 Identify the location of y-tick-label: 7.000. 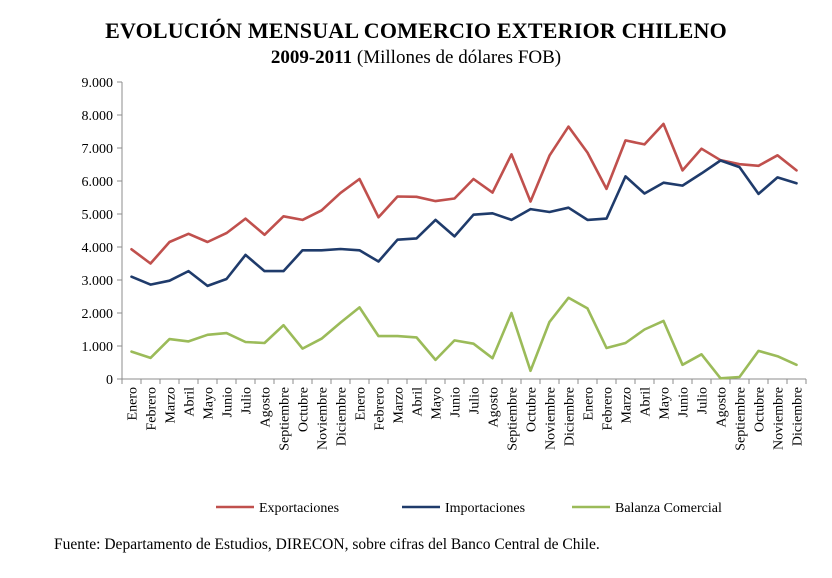
(98, 149).